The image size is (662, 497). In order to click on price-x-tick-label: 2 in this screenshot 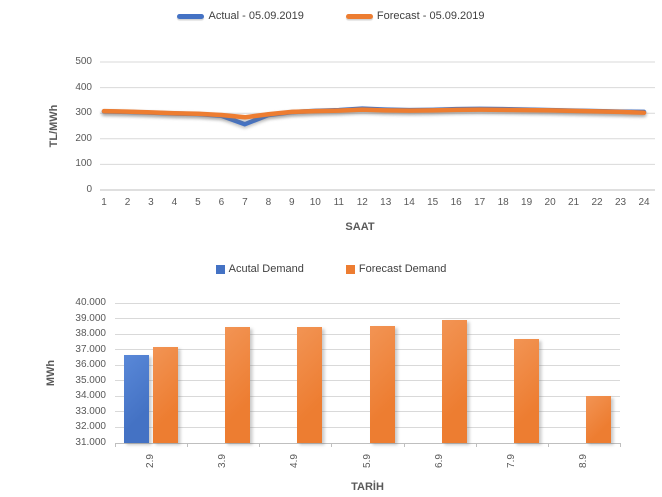, I will do `click(127, 202)`.